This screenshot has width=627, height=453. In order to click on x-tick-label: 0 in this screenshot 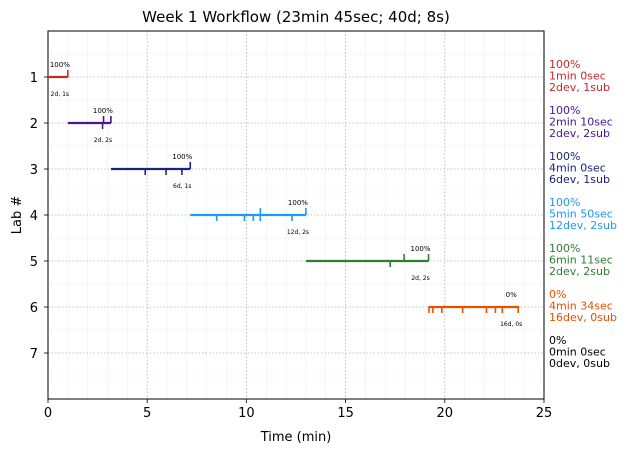, I will do `click(48, 413)`.